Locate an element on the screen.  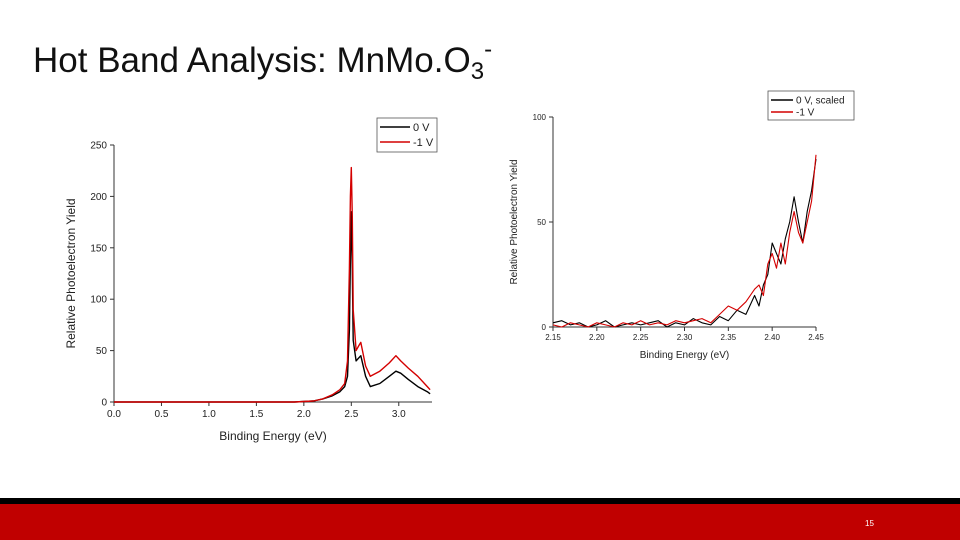
title-main: Hot Band Analysis: Mn is located at coordinates (209, 60).